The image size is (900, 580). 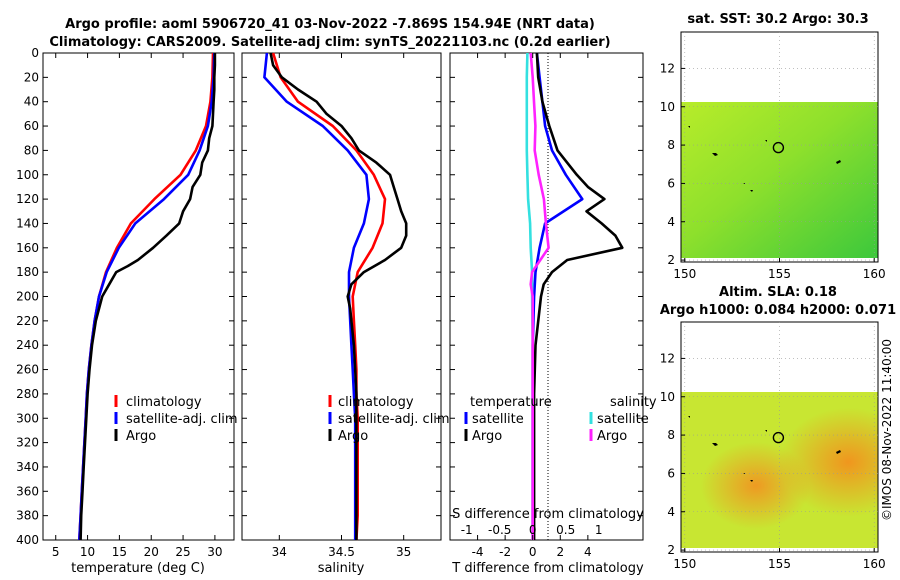 I want to click on s-difference-ticks: -1 -0.5 0 0.5 1, so click(x=532, y=530).